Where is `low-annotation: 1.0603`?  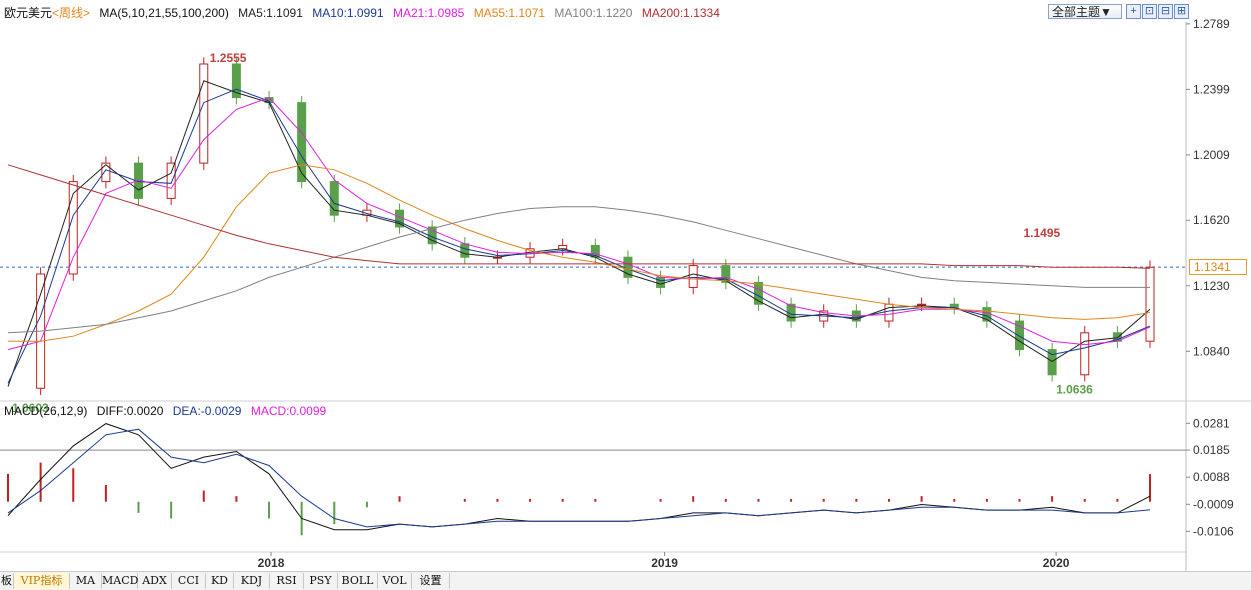
low-annotation: 1.0603 is located at coordinates (30, 408).